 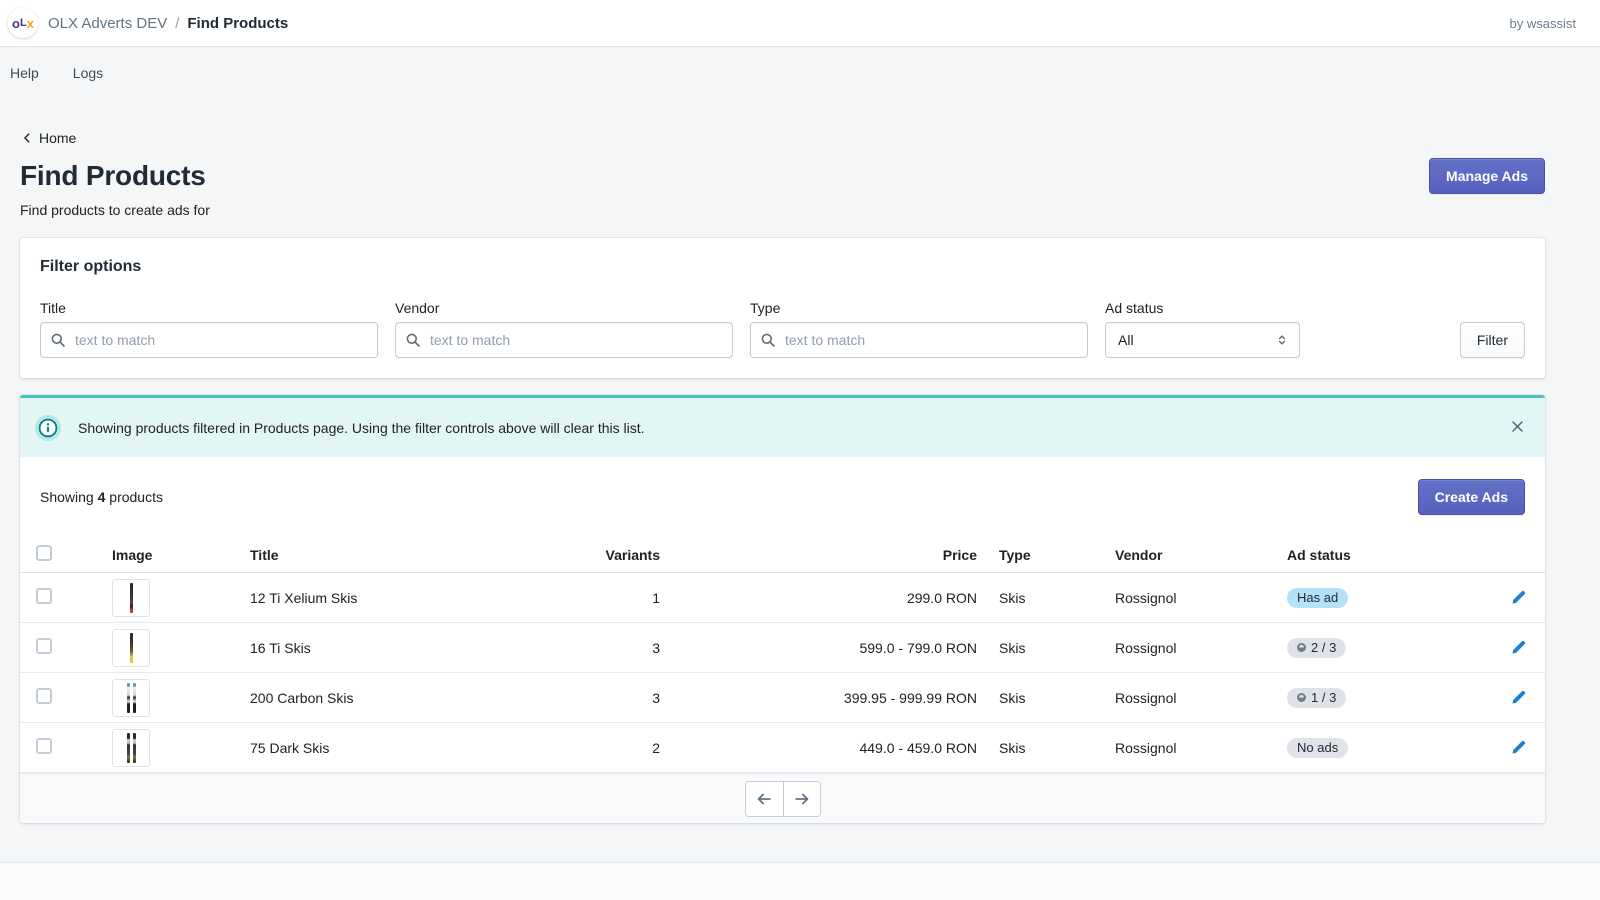 What do you see at coordinates (238, 23) in the screenshot?
I see `topbar-page-title: Find Products` at bounding box center [238, 23].